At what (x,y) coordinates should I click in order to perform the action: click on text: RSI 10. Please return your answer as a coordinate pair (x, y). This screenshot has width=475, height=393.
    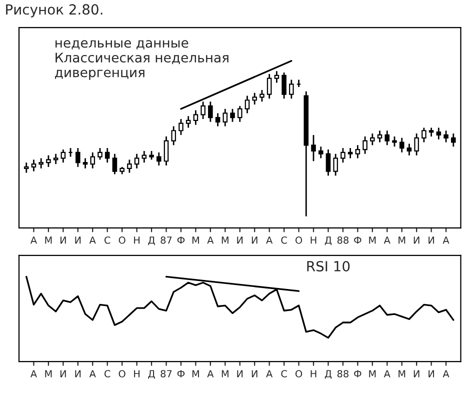
    Looking at the image, I should click on (328, 266).